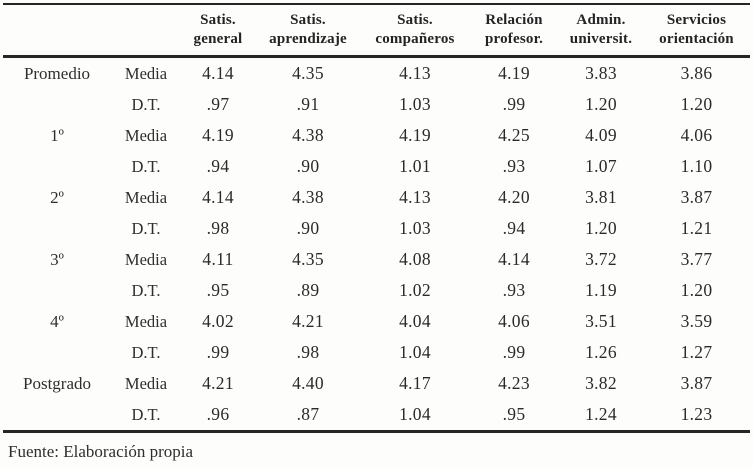  I want to click on row-group-label: Postgrado, so click(57, 383).